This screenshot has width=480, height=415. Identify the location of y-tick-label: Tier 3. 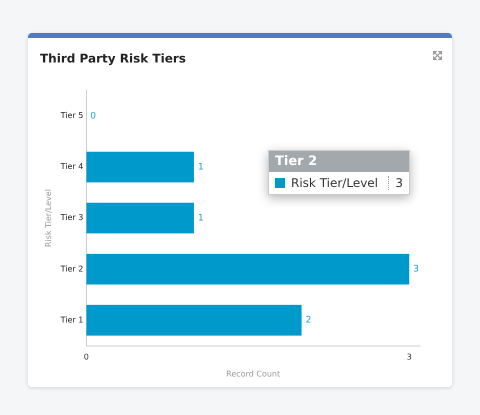
(72, 217).